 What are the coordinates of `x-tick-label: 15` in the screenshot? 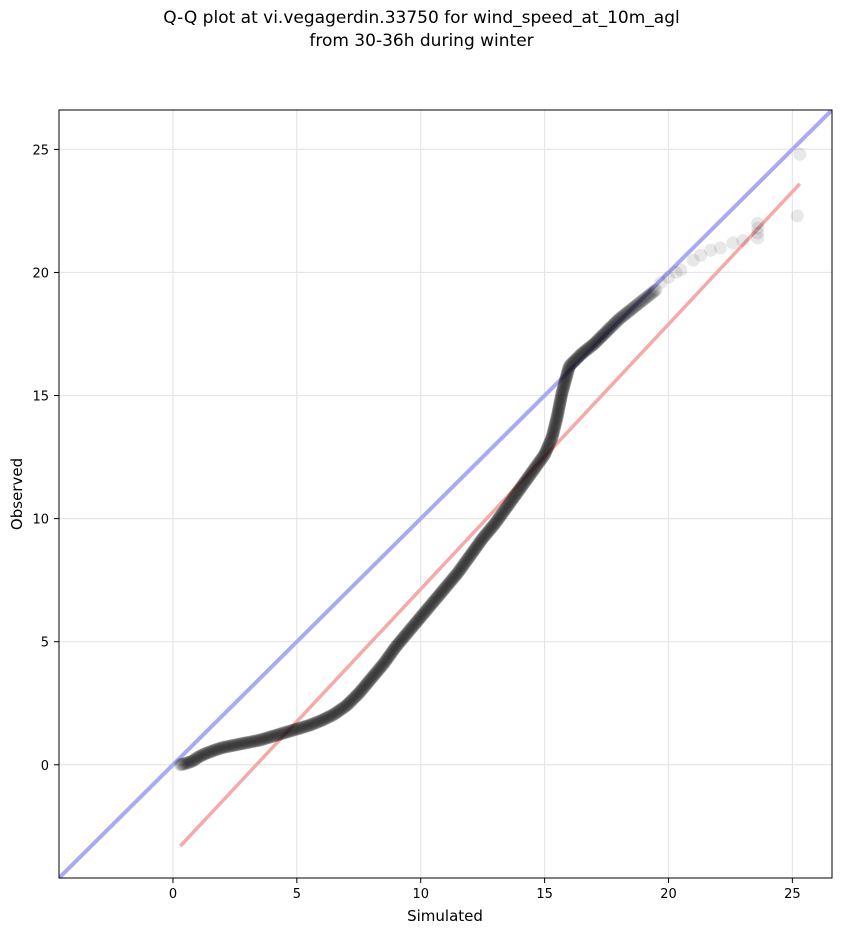 It's located at (544, 894).